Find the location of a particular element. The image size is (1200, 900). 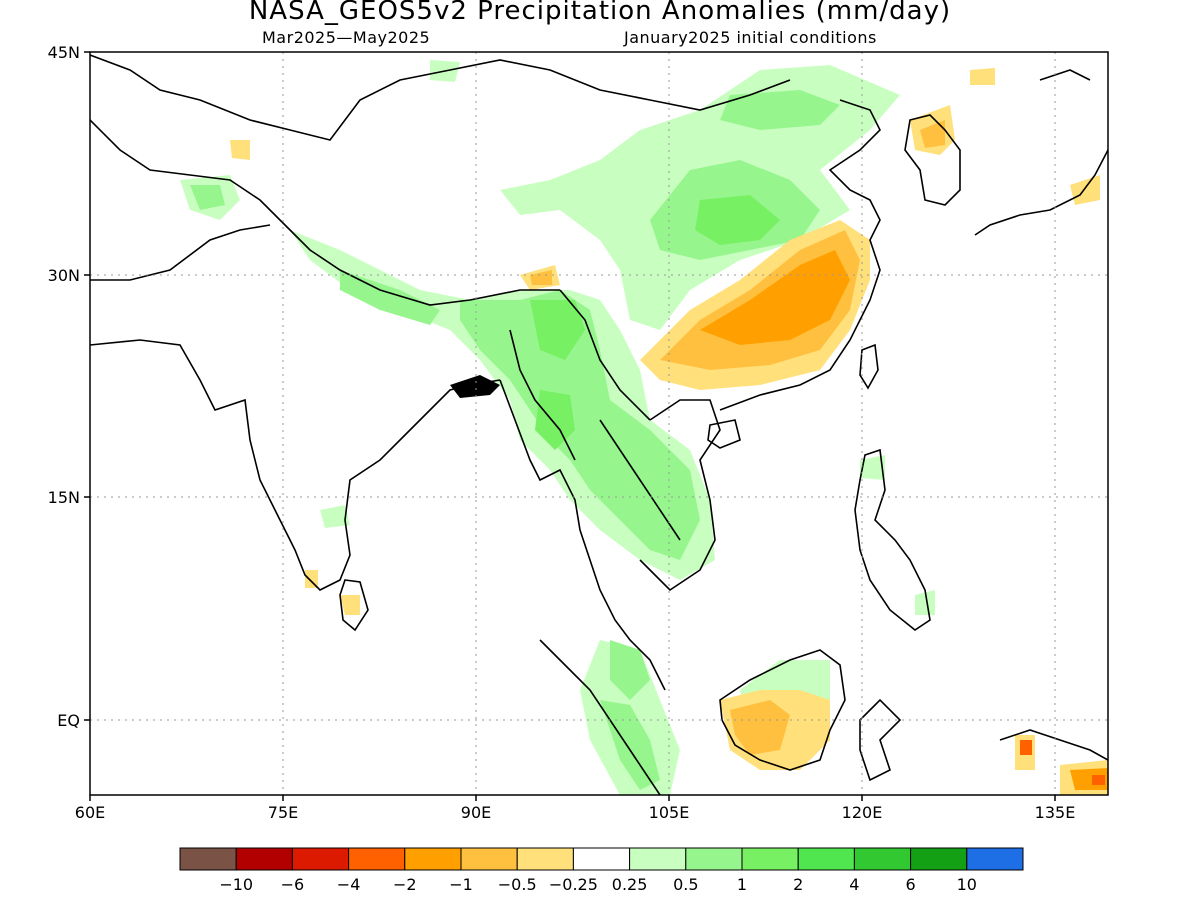

period-label: Mar2025—May2025 is located at coordinates (346, 37).